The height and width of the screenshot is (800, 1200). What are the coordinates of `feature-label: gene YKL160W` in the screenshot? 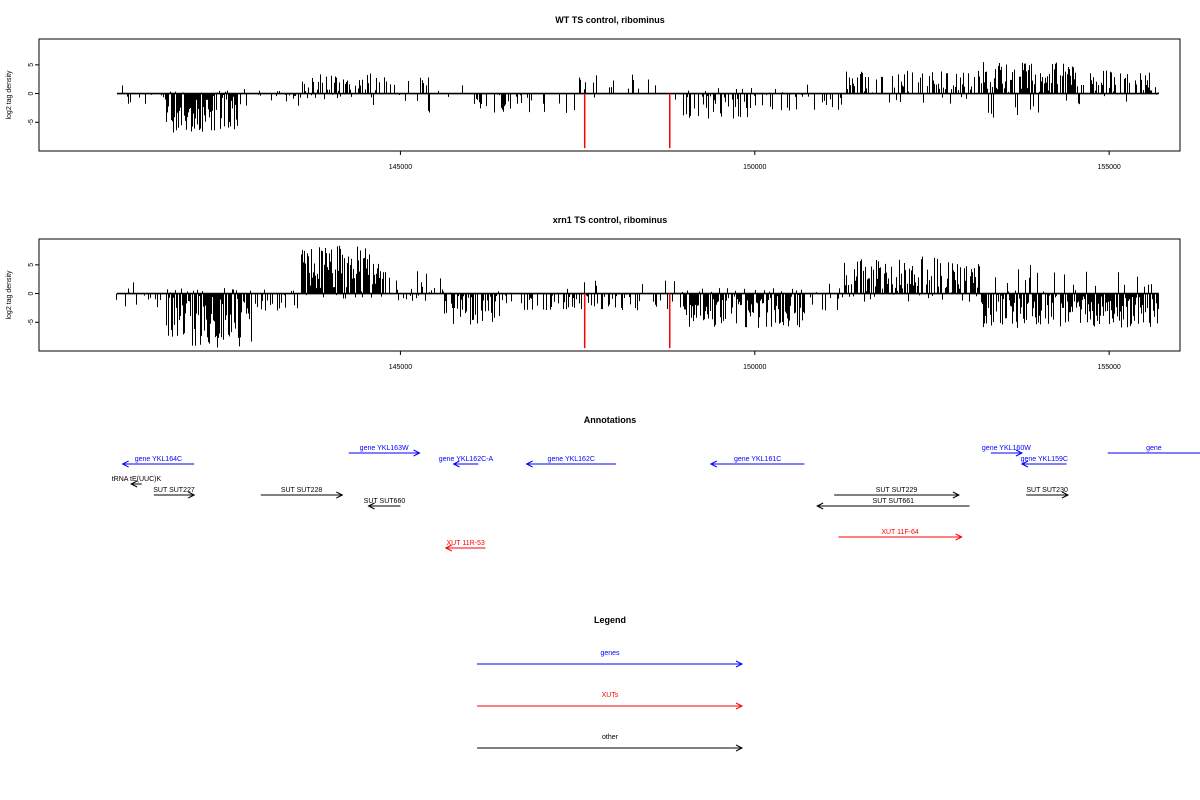 It's located at (1006, 448).